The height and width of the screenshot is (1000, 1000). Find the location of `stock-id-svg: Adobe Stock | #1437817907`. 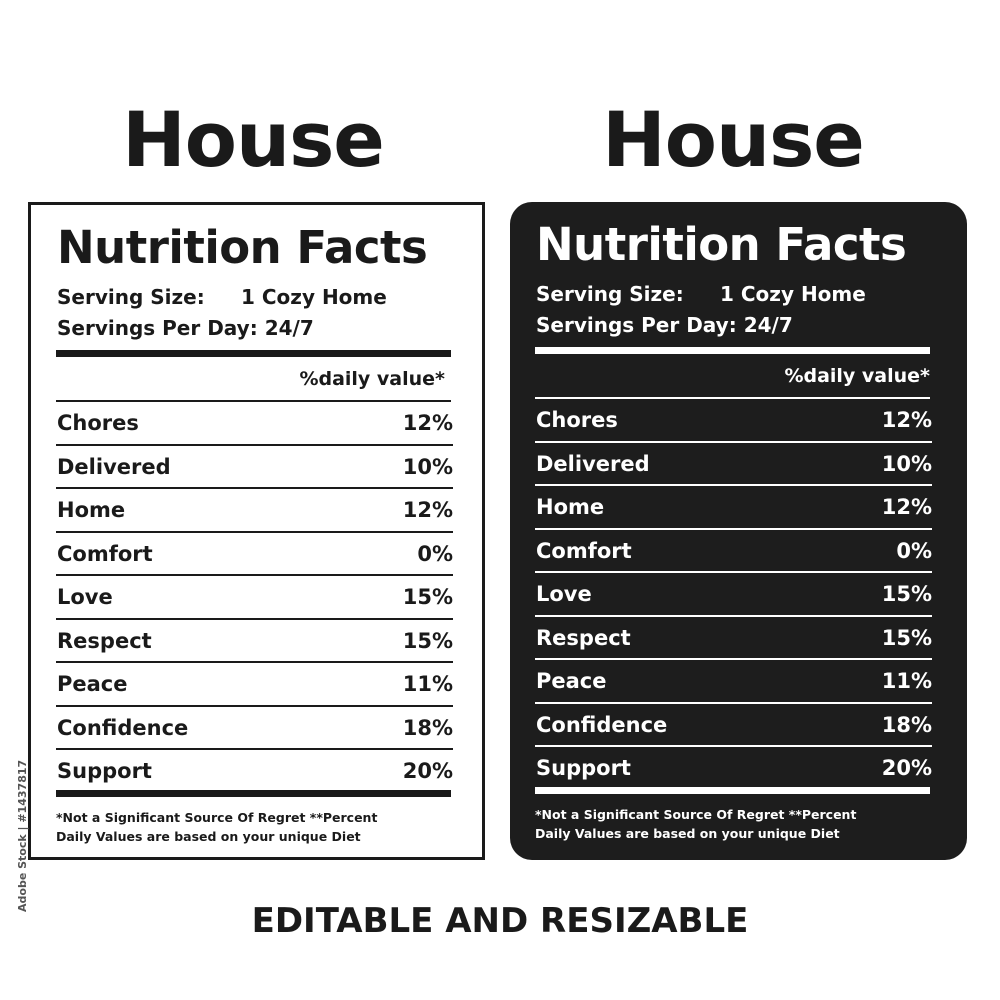

stock-id-svg: Adobe Stock | #1437817907 is located at coordinates (22, 836).